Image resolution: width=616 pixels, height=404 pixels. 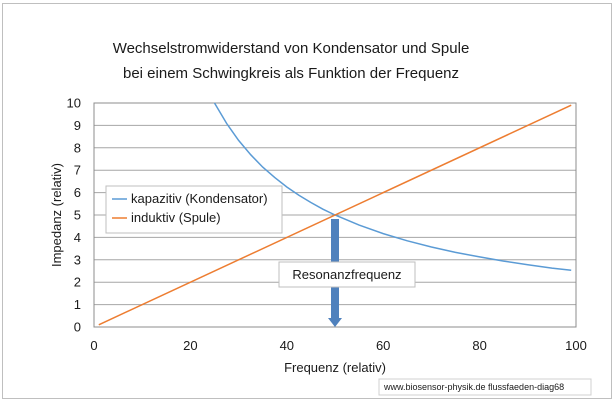 I want to click on resonance-label: Resonanzfrequenz, so click(x=346, y=274).